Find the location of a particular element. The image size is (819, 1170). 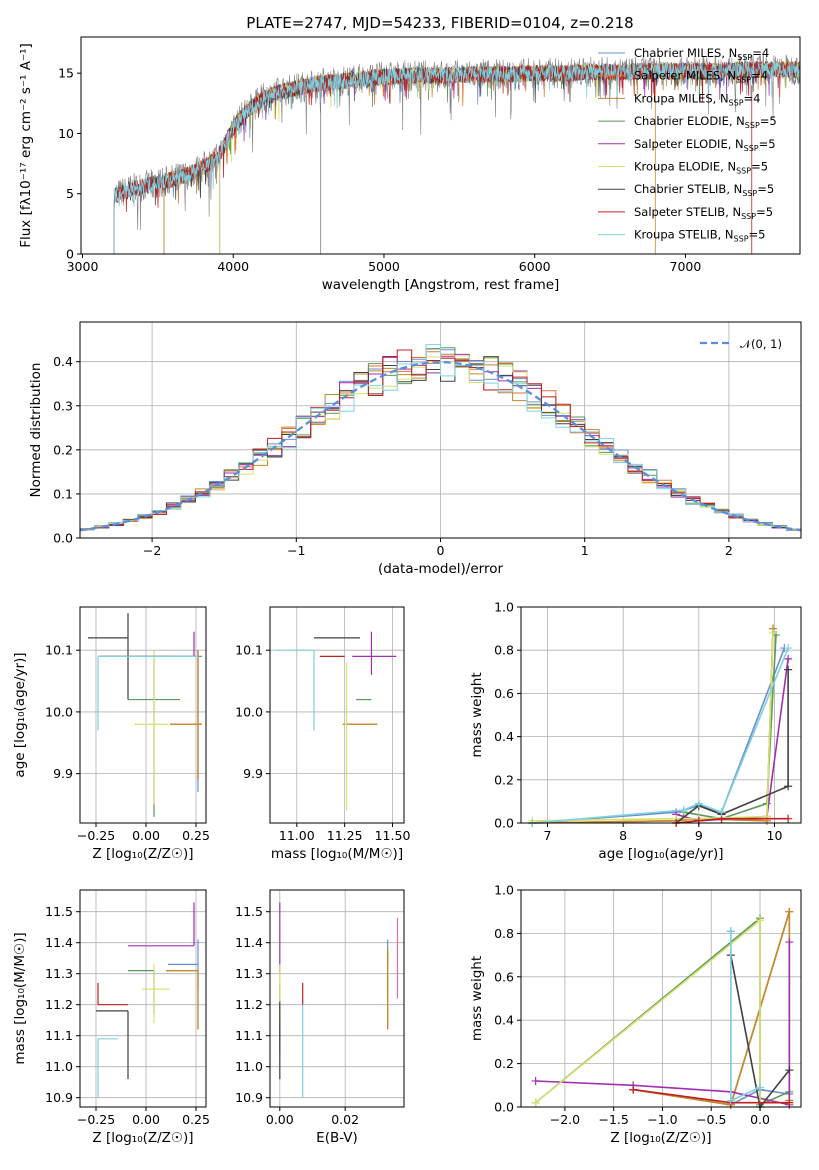

x-axis-label: wavelength [Angstrom, rest frame] is located at coordinates (441, 285).